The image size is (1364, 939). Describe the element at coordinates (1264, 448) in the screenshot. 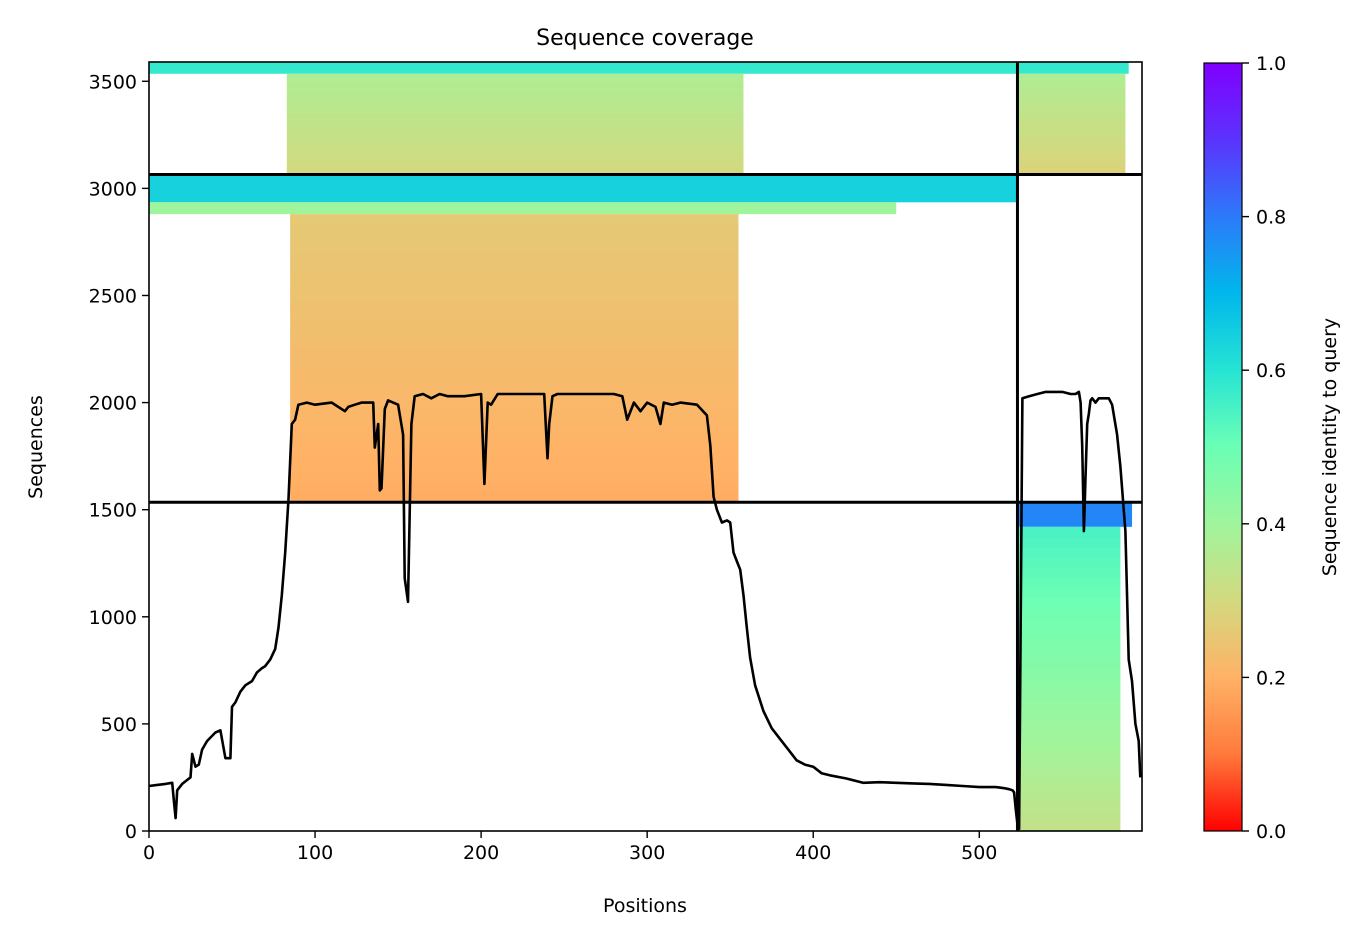

I see `colorbar-ticks: 0.0 0.2 0.4 0.6 0.8 1.0` at that location.